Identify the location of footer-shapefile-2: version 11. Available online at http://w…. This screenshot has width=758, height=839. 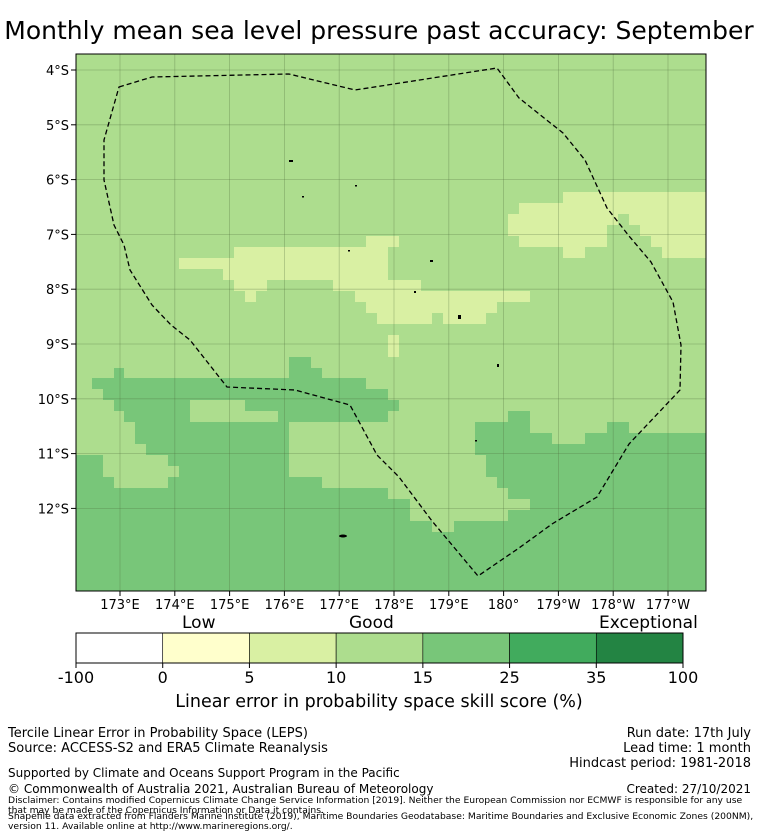
(150, 826).